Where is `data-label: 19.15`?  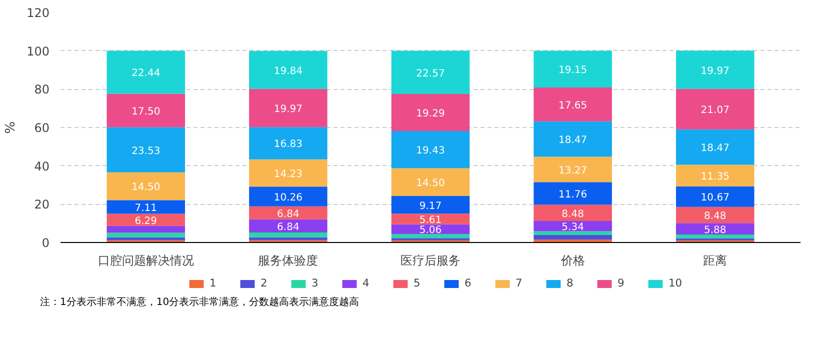 data-label: 19.15 is located at coordinates (573, 70).